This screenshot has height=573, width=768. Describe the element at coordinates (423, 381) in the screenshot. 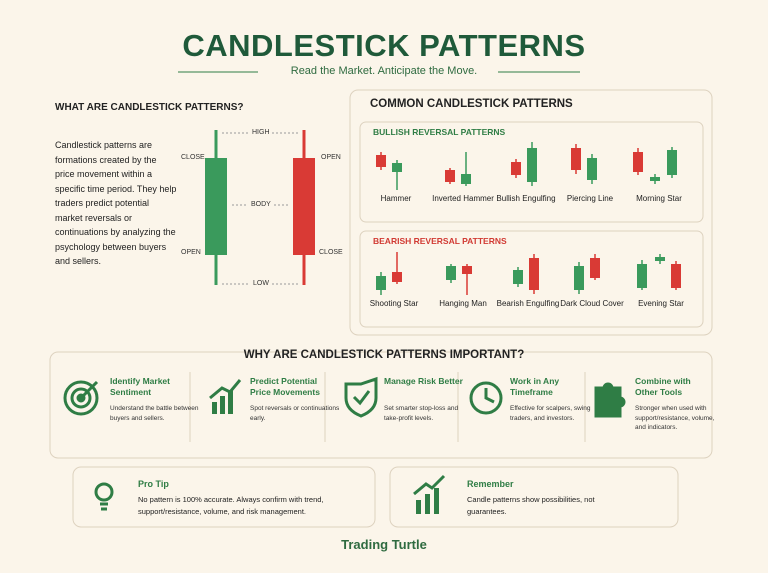

I see `why-title: Manage Risk Better` at that location.